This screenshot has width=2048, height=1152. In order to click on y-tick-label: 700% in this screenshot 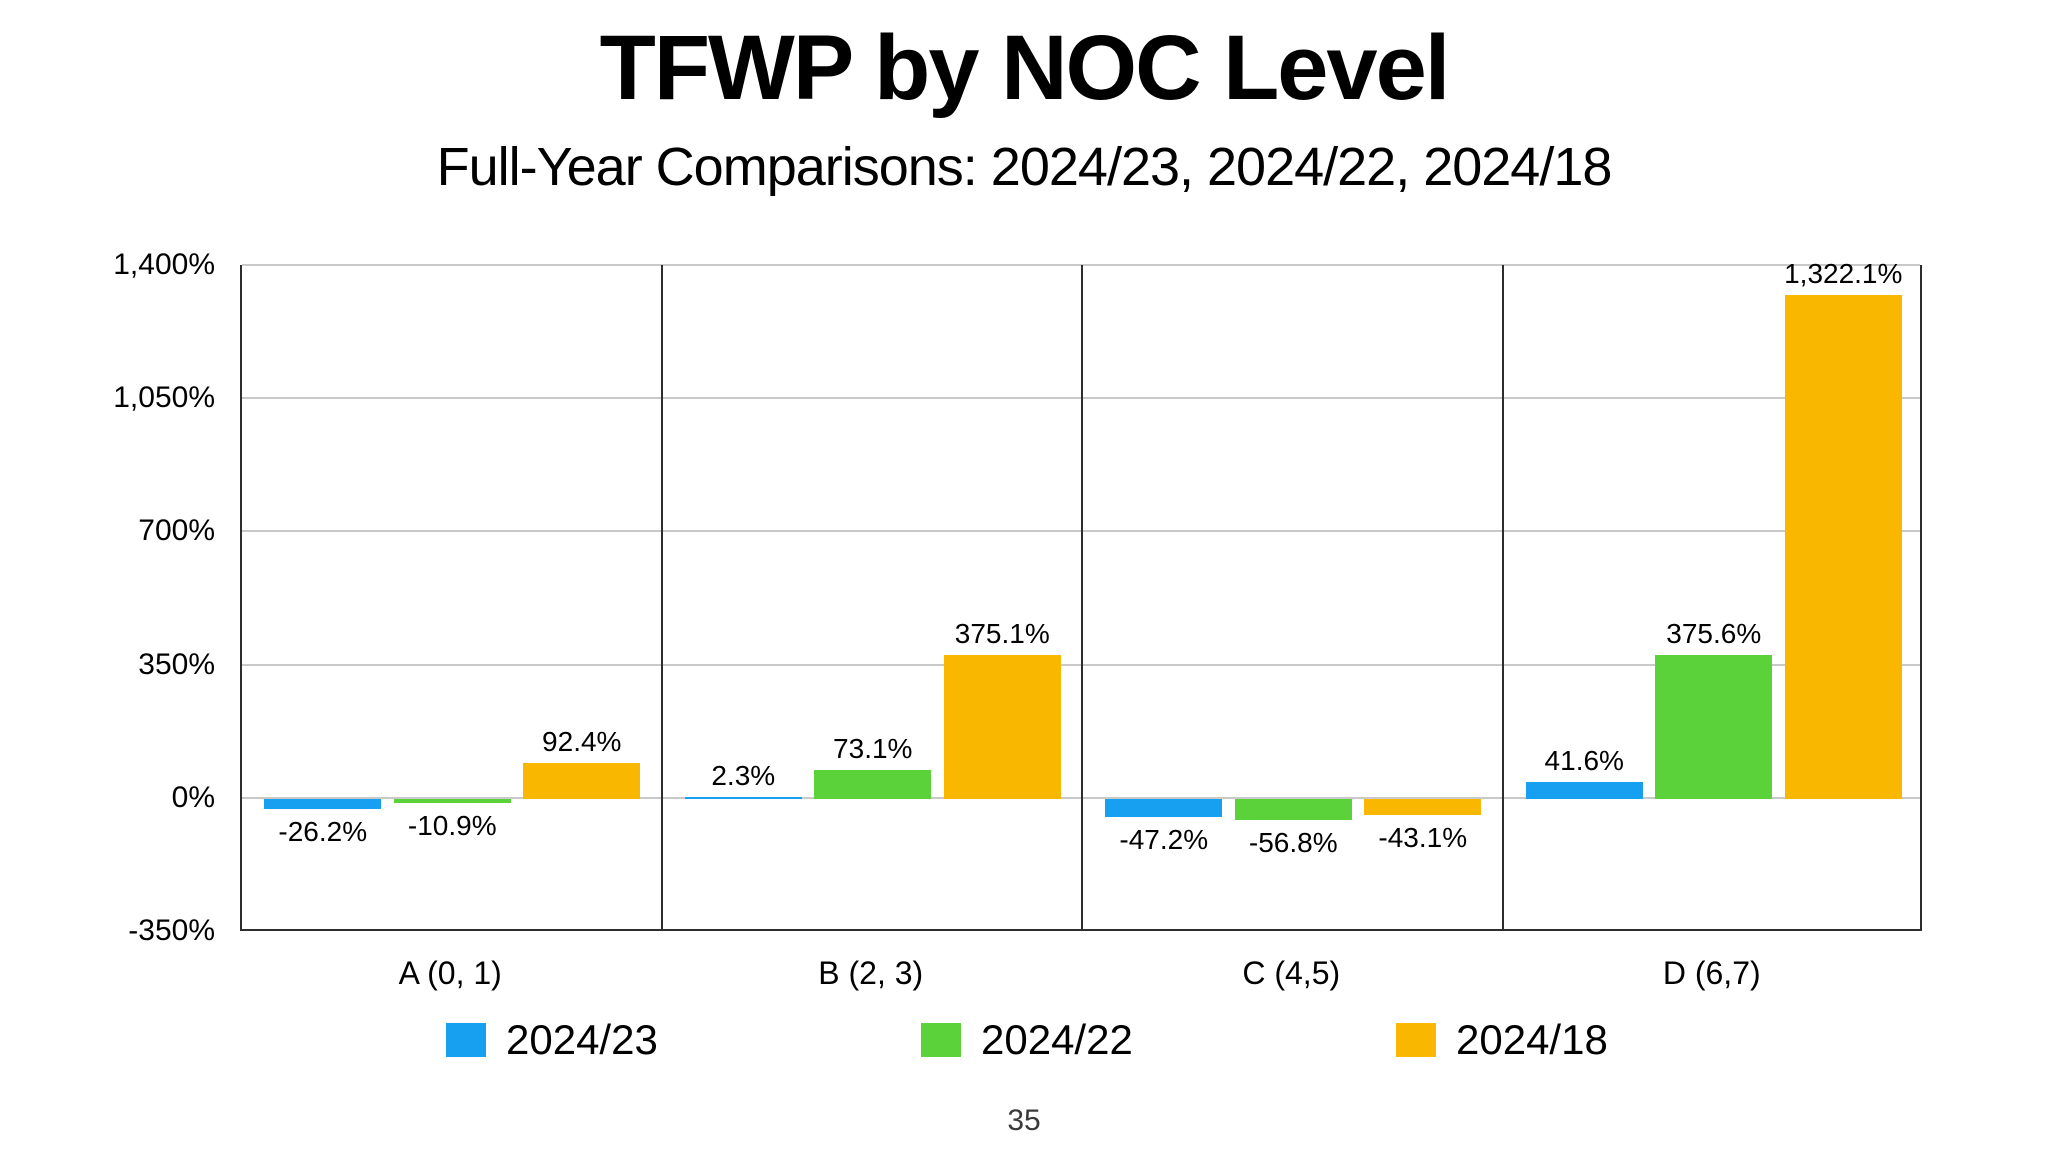, I will do `click(176, 531)`.